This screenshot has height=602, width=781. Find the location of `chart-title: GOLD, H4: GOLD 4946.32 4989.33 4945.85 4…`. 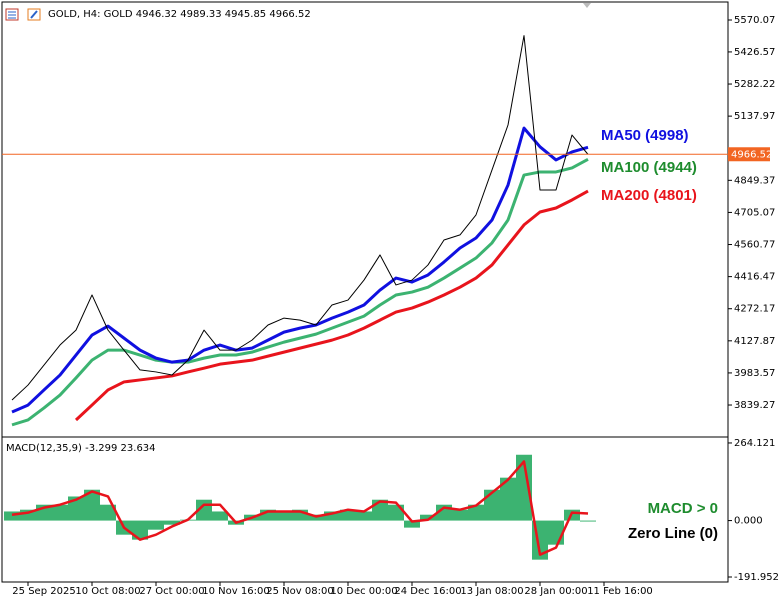

chart-title: GOLD, H4: GOLD 4946.32 4989.33 4945.85 4… is located at coordinates (179, 14).